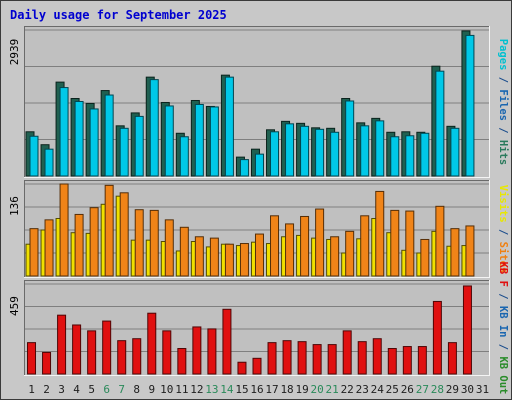  I want to click on x-tick-label: 28, so click(437, 389).